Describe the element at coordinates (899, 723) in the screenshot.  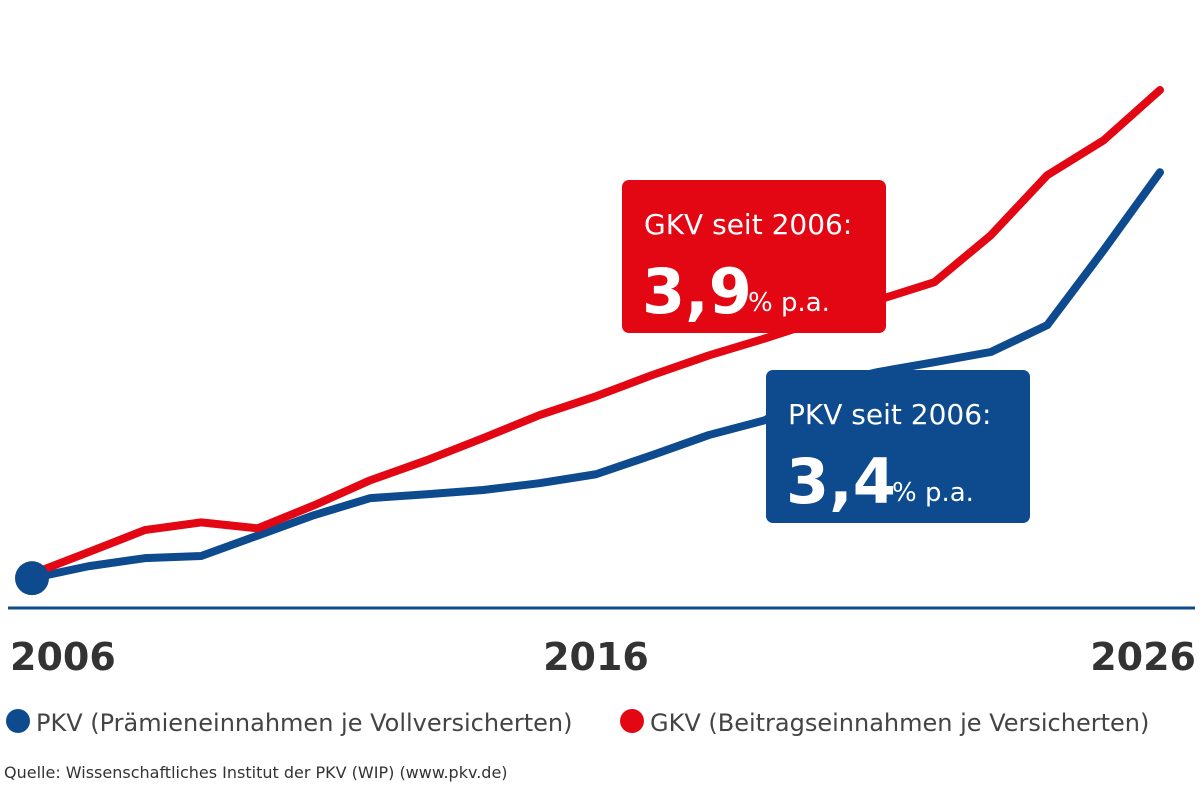
I see `legend-label: GKV (Beitragseinnahmen je Versicherten)` at that location.